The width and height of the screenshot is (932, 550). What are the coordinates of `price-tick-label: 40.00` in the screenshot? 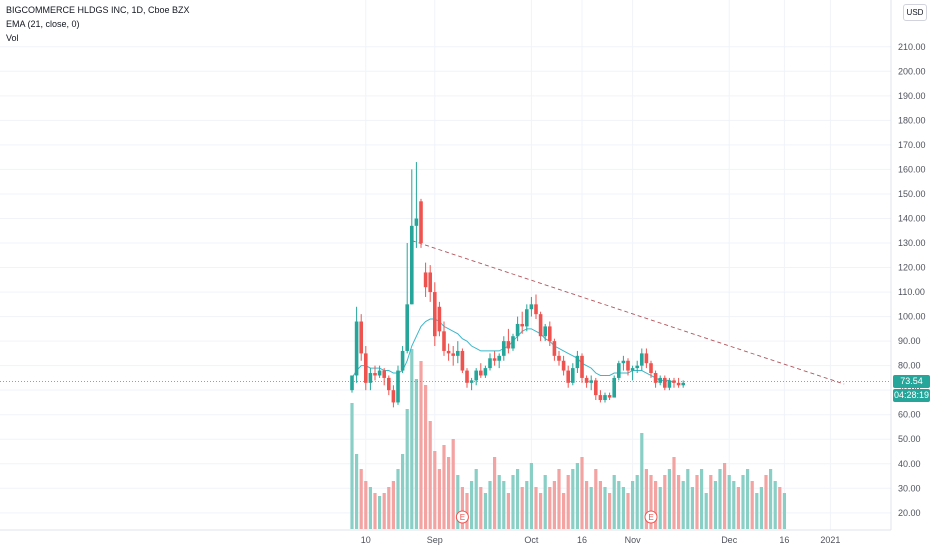 It's located at (909, 464).